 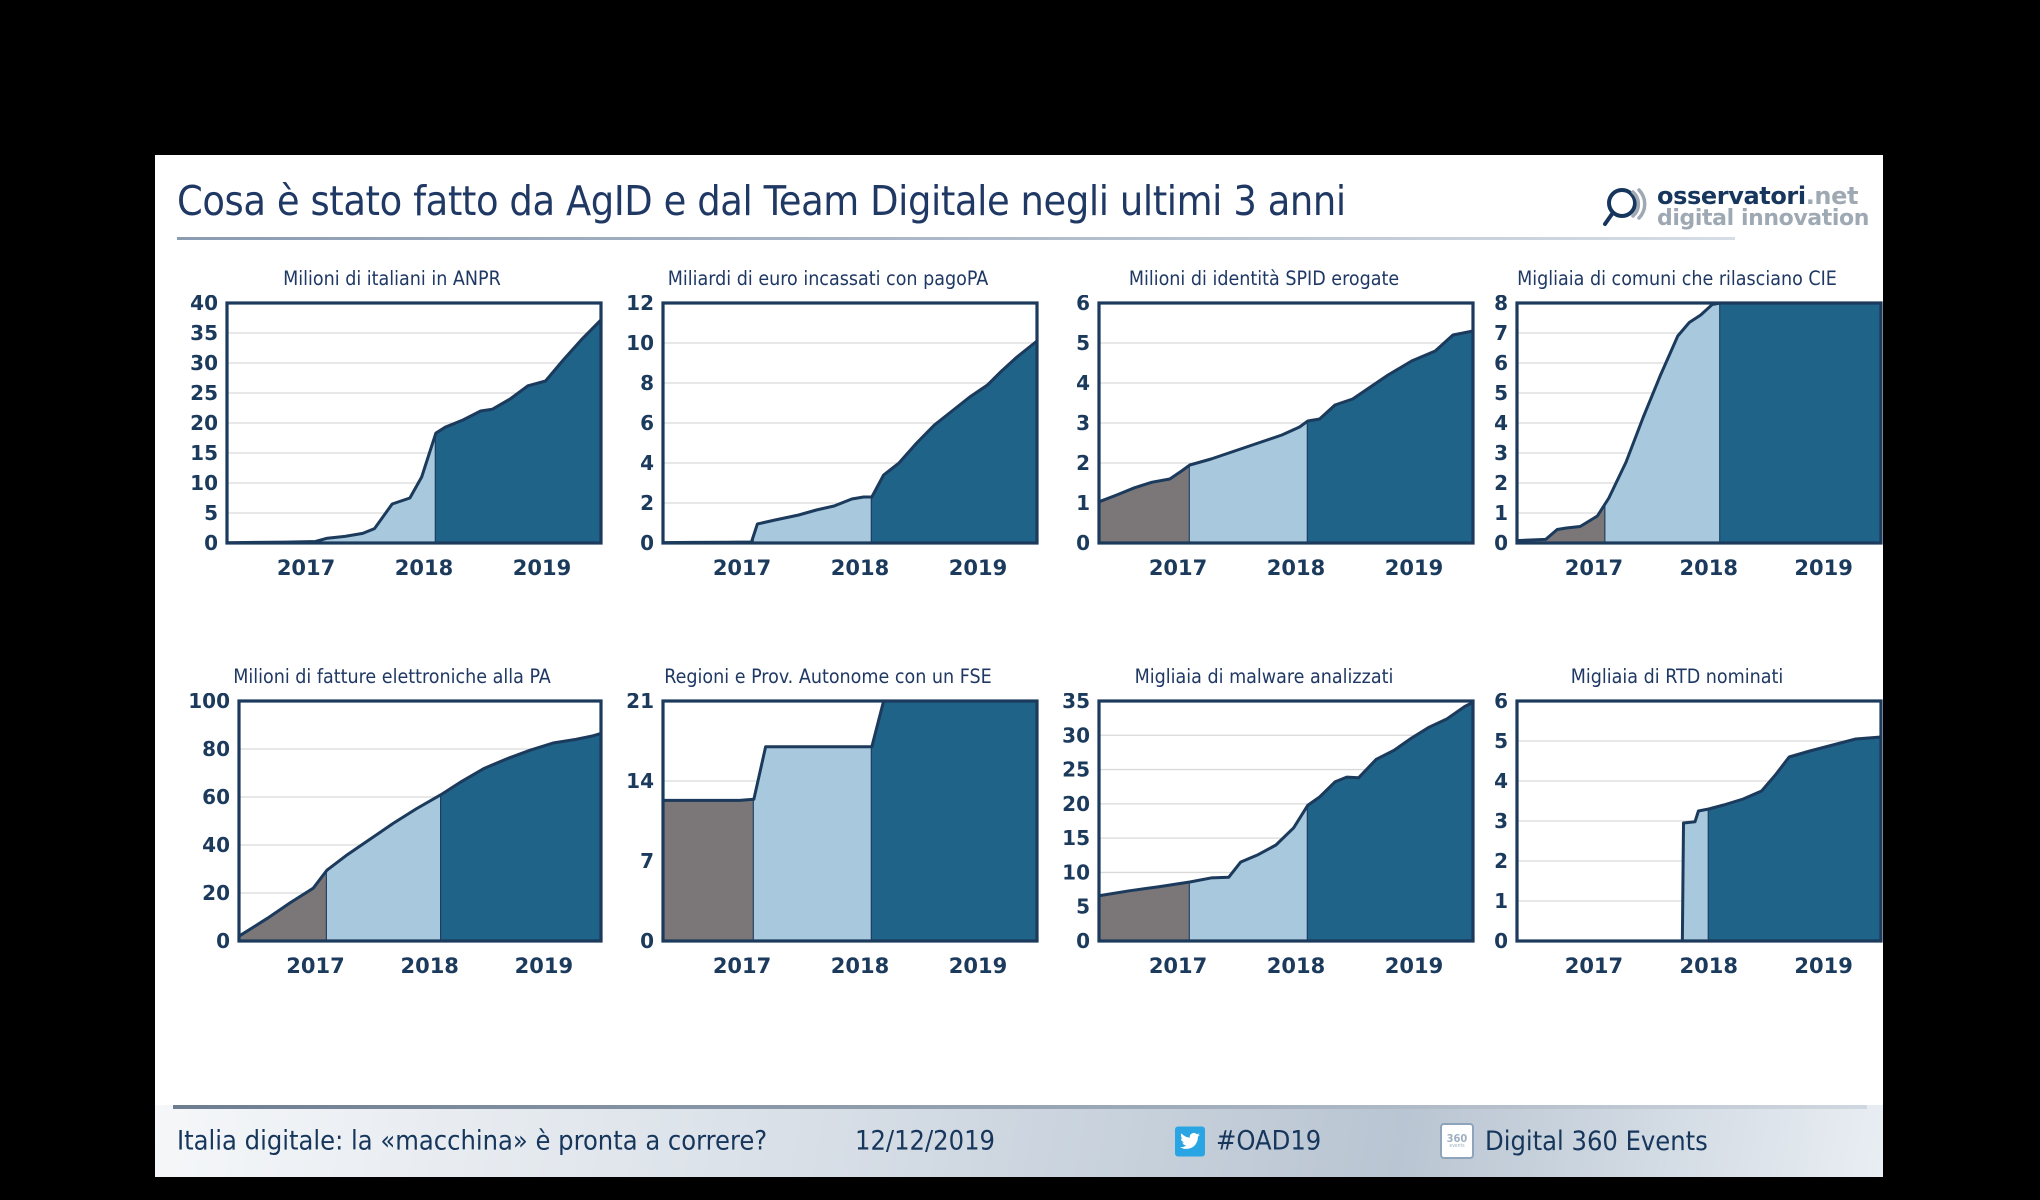 What do you see at coordinates (832, 436) in the screenshot?
I see `chart-plot: 0 2 4 6 8 10 12 2017 2018 2019` at bounding box center [832, 436].